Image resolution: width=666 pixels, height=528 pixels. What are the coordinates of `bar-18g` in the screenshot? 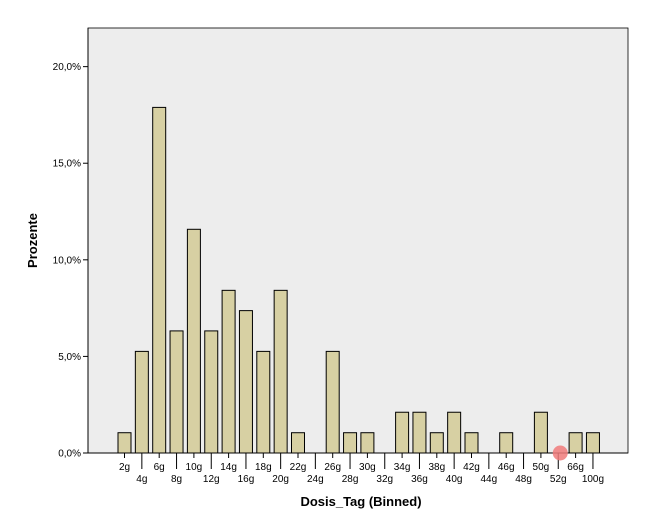 It's located at (263, 402).